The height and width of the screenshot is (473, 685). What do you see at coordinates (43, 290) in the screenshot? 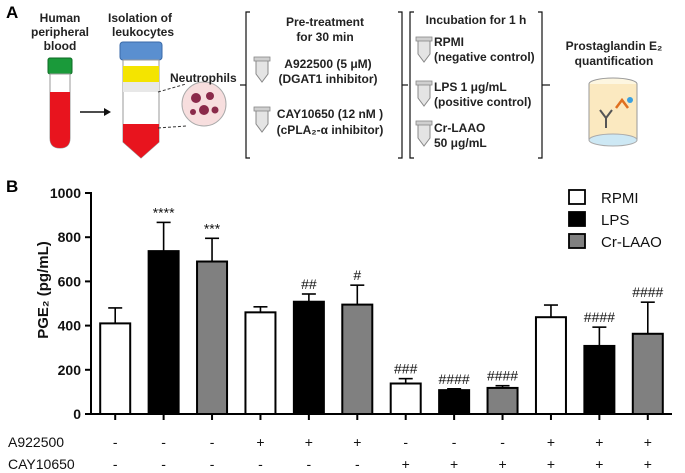
I see `y-axis-title: PGE₂ (pg/mL)` at bounding box center [43, 290].